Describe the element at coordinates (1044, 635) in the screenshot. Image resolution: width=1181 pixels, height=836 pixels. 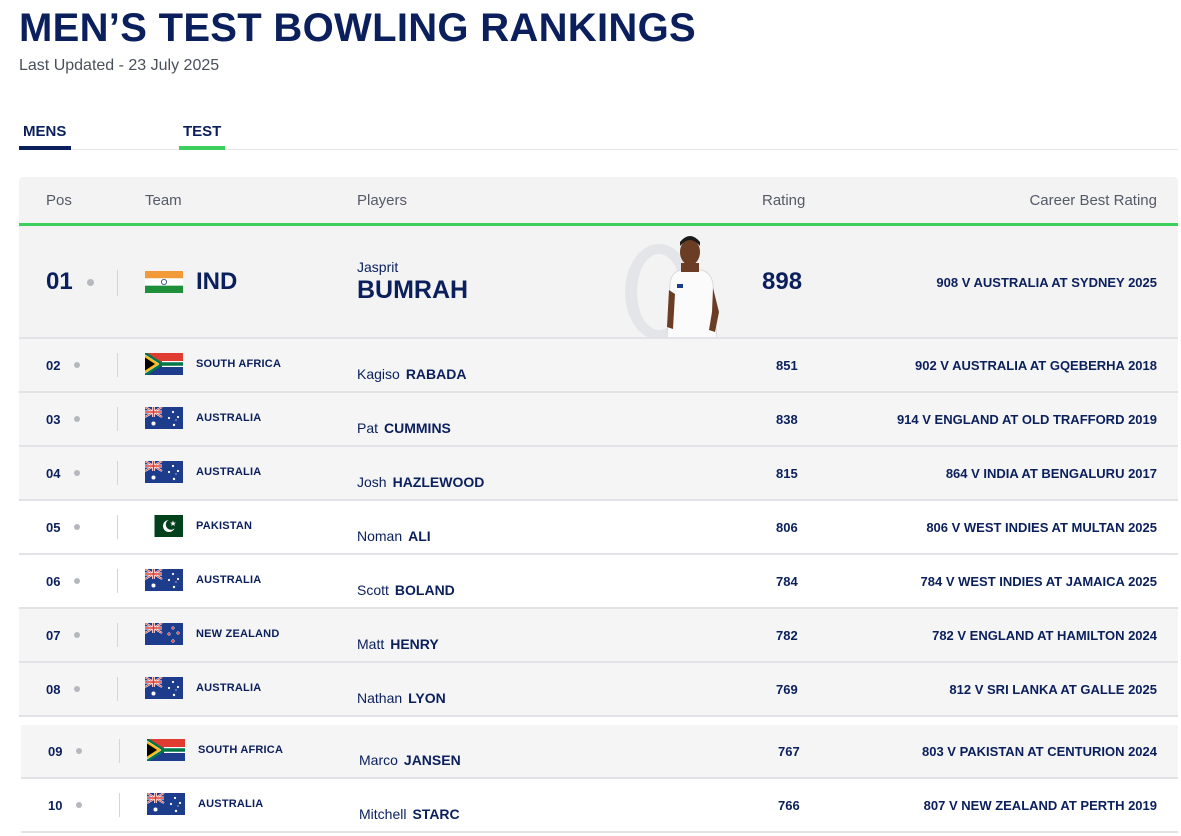
I see `career-best: 782 V ENGLAND AT HAMILTON 2024` at that location.